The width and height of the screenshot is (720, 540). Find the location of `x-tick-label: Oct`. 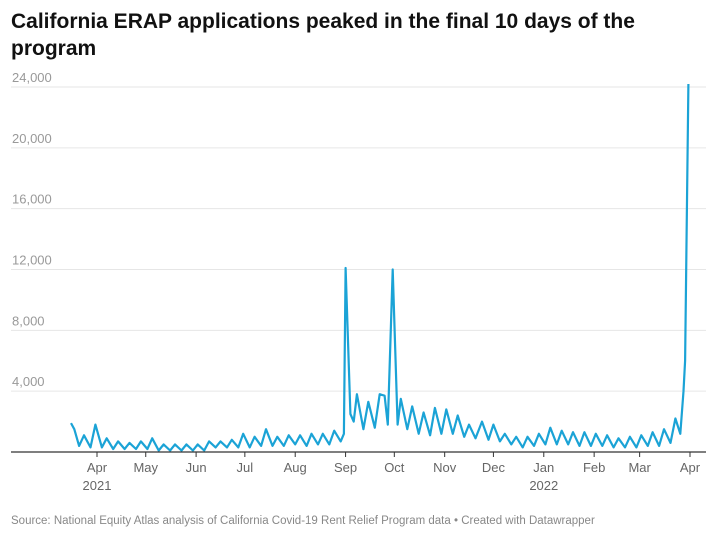

x-tick-label: Oct is located at coordinates (394, 467).